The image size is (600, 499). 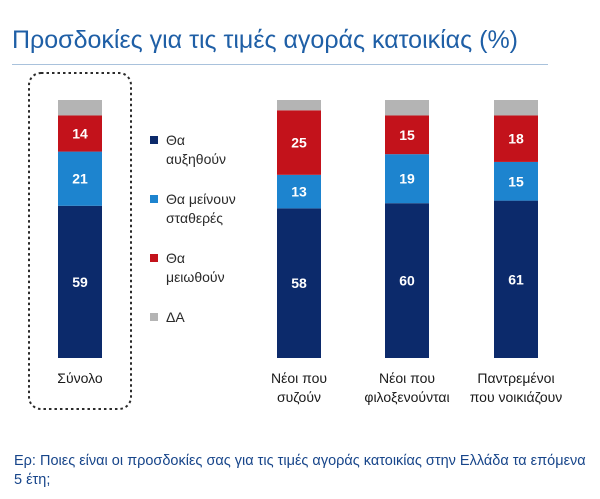 I want to click on legend-label: ΔΑ, so click(x=175, y=317).